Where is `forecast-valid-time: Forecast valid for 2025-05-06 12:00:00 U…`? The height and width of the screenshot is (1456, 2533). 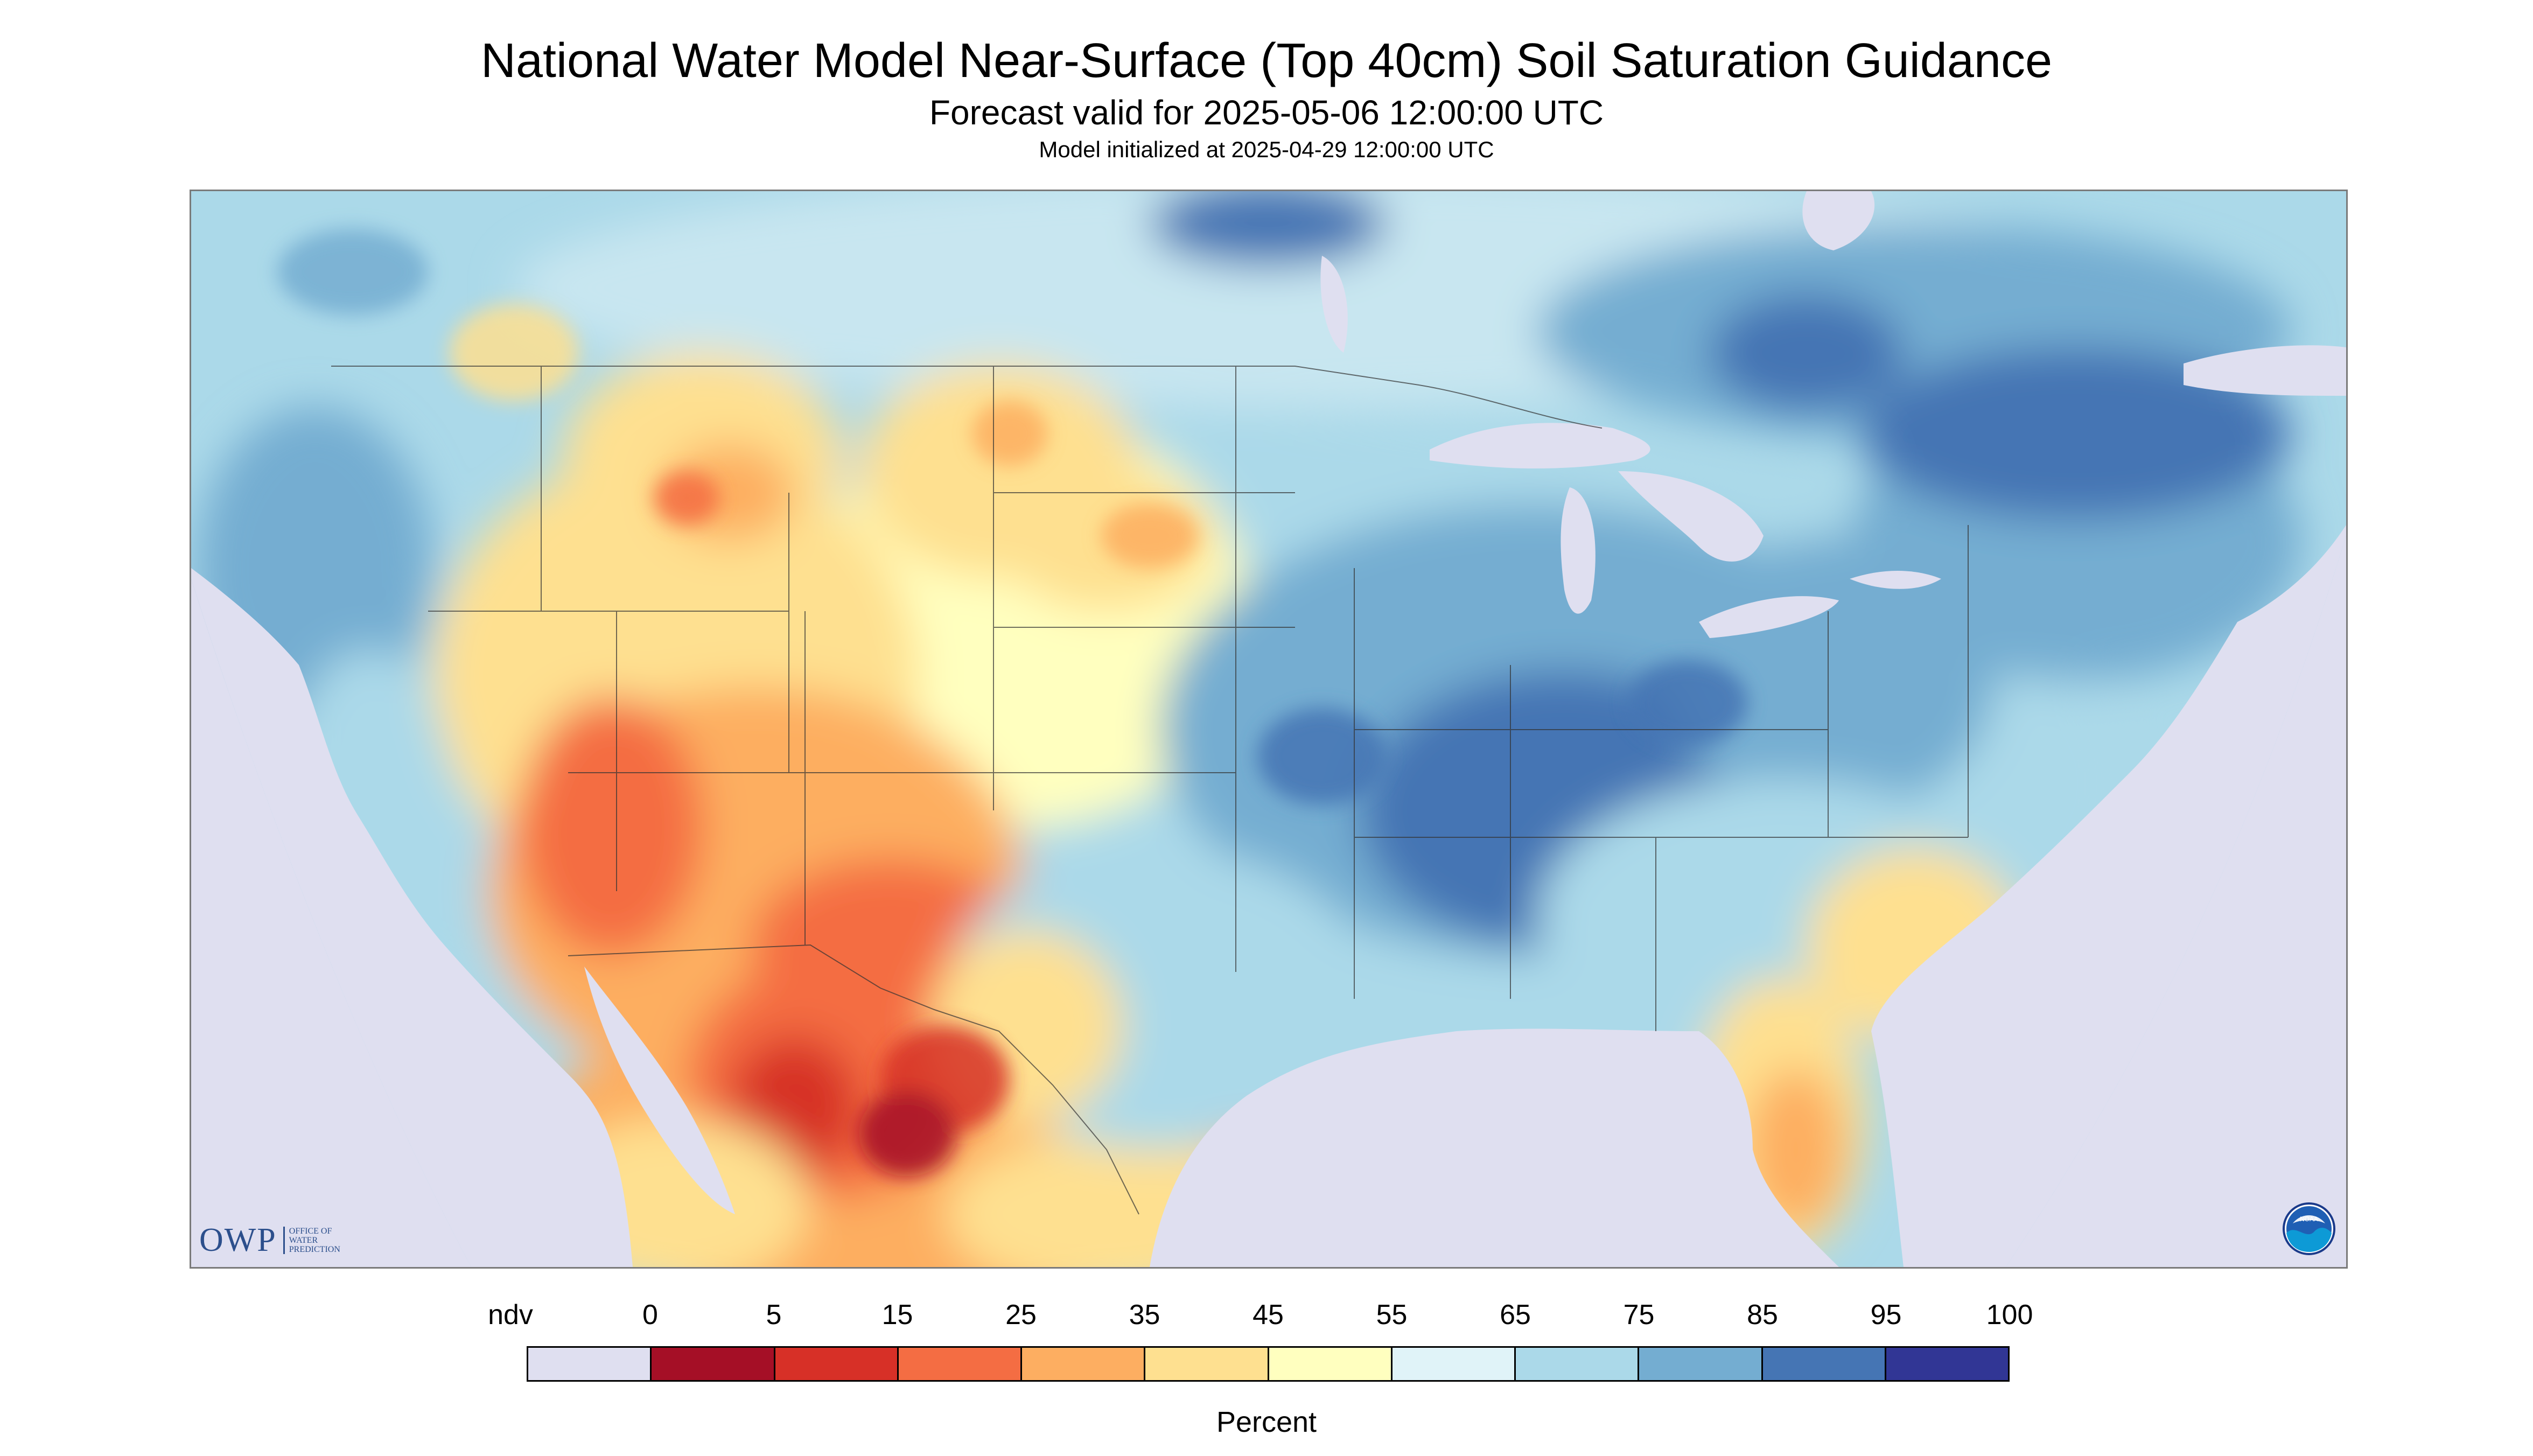
forecast-valid-time: Forecast valid for 2025-05-06 12:00:00 U… is located at coordinates (1266, 112).